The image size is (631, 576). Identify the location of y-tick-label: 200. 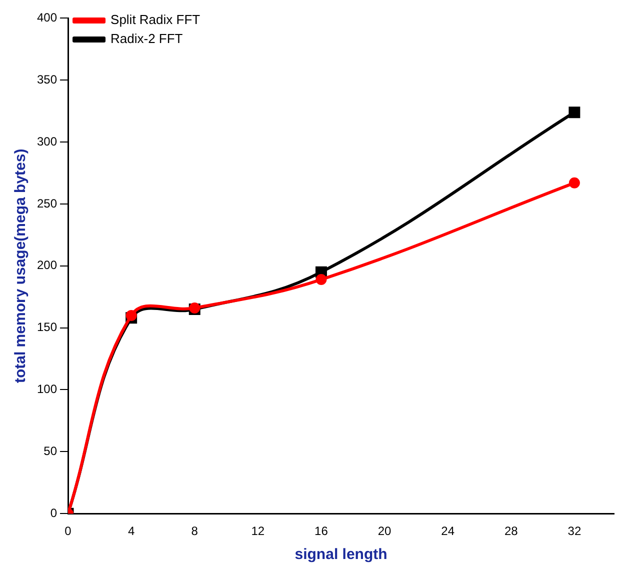
(47, 265).